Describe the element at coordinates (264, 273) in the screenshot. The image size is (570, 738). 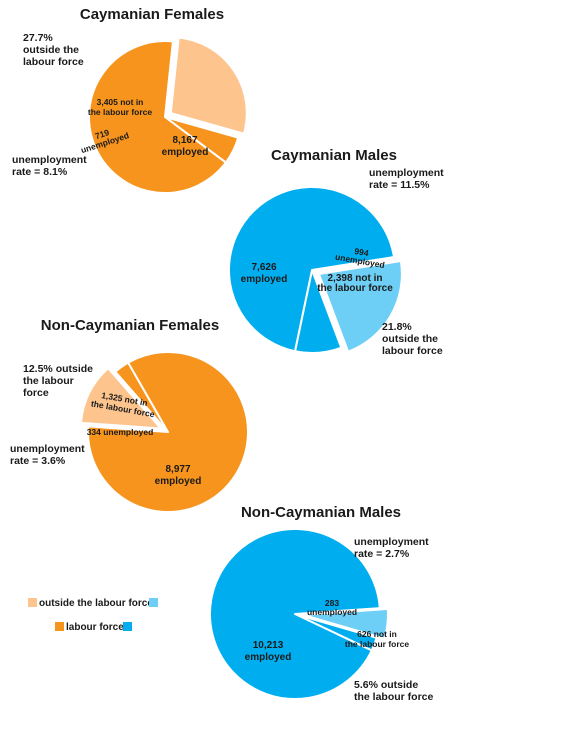
I see `slice-label-employed: 7,626 employed` at that location.